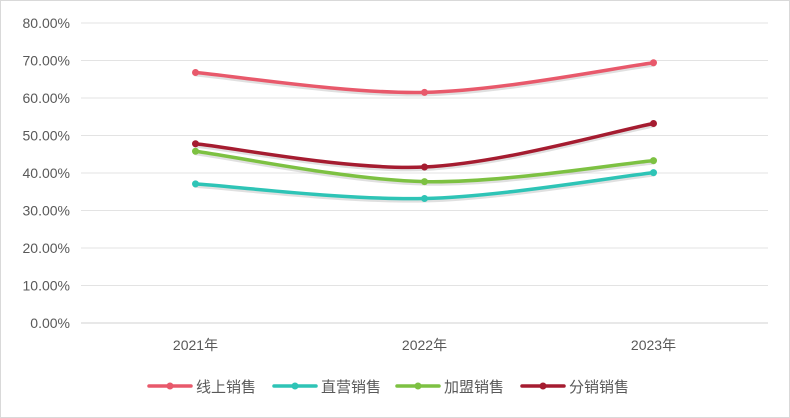 The width and height of the screenshot is (790, 418). Describe the element at coordinates (195, 345) in the screenshot. I see `x-tick-label: 2021年` at that location.